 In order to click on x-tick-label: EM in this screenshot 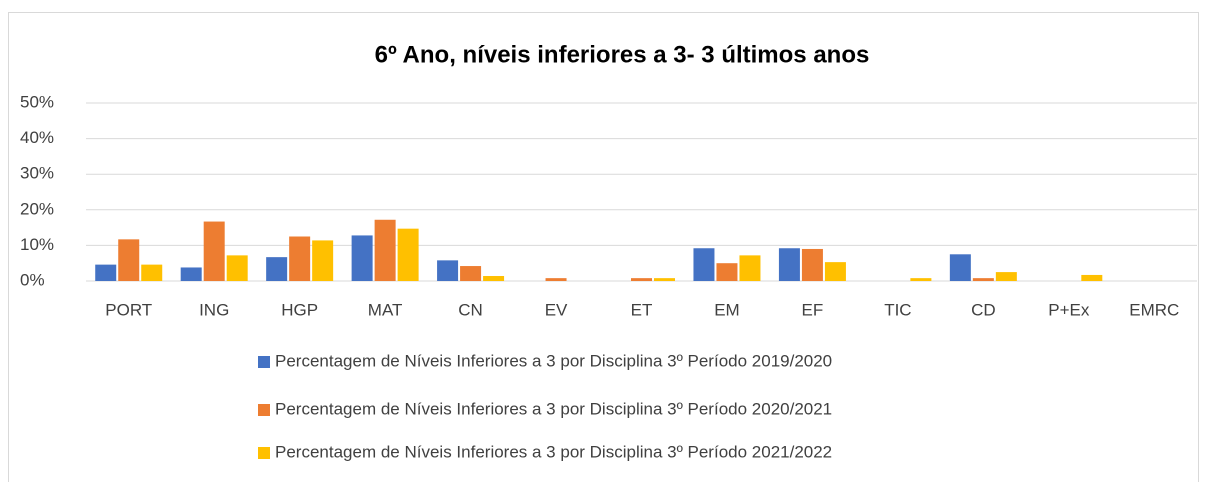, I will do `click(727, 309)`.